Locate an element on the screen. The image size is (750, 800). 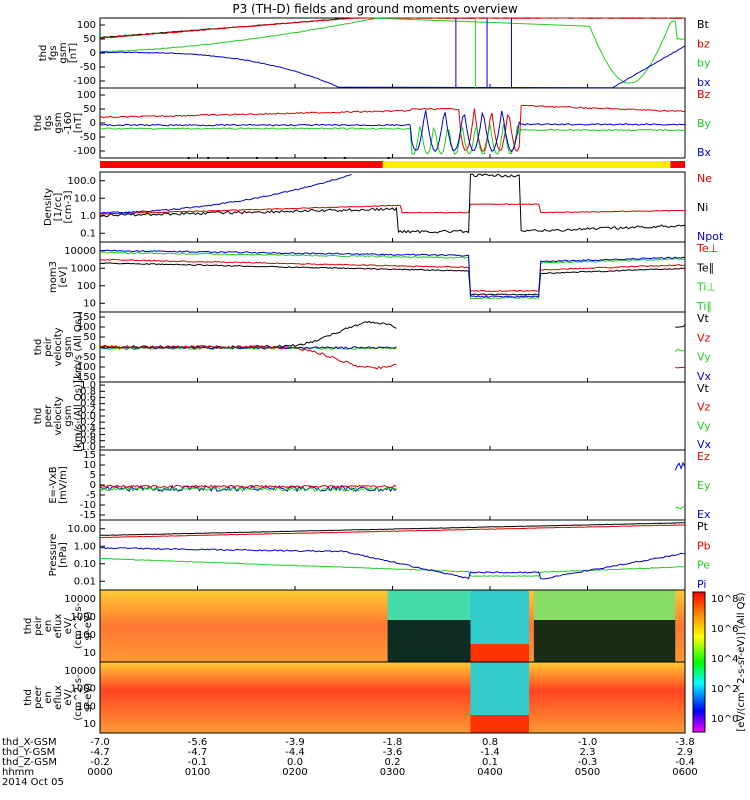
series-Ni is located at coordinates (392, 203).